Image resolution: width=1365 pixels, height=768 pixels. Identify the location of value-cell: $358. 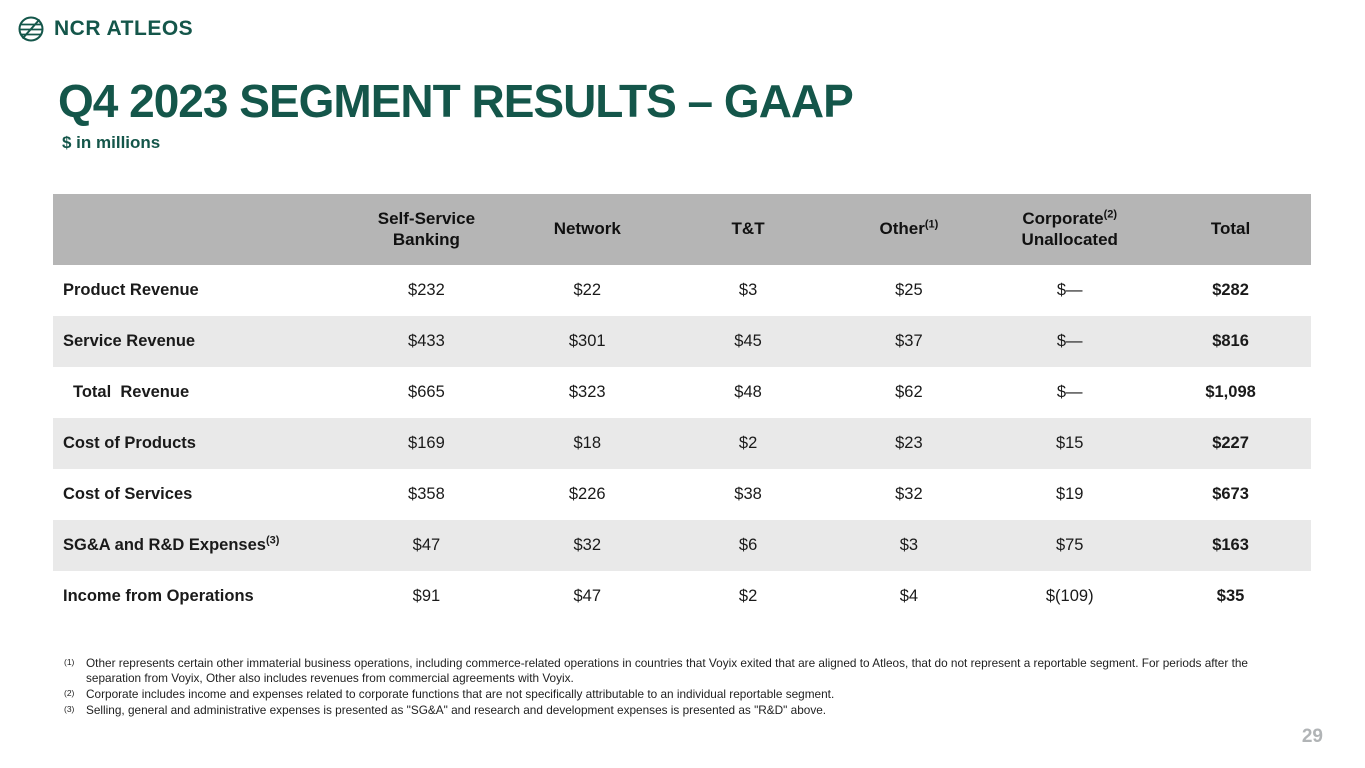
(426, 494).